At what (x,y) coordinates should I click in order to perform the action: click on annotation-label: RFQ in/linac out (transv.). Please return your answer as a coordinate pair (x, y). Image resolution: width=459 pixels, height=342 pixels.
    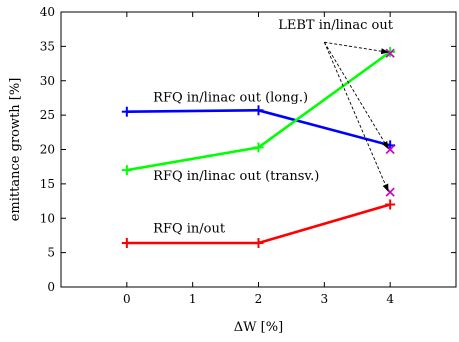
    Looking at the image, I should click on (236, 176).